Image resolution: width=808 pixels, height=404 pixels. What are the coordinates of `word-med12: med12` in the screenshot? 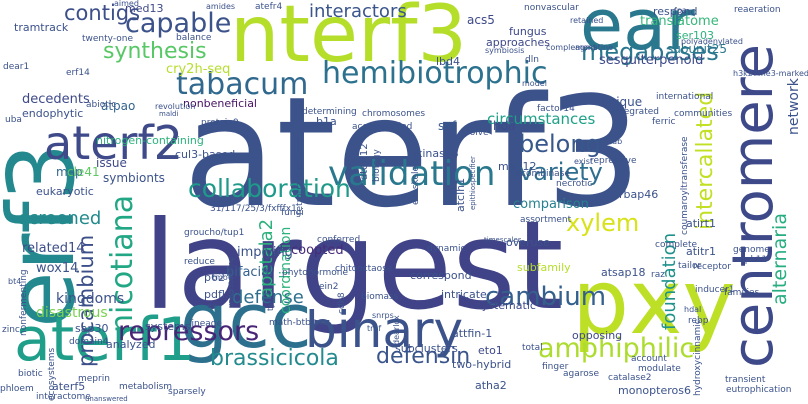 It's located at (517, 166).